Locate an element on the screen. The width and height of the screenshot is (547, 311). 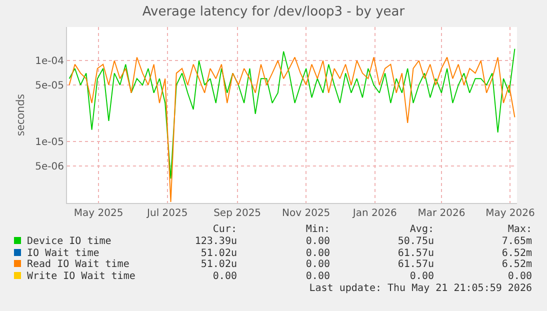
legend-label: Write IO Wait time is located at coordinates (81, 276).